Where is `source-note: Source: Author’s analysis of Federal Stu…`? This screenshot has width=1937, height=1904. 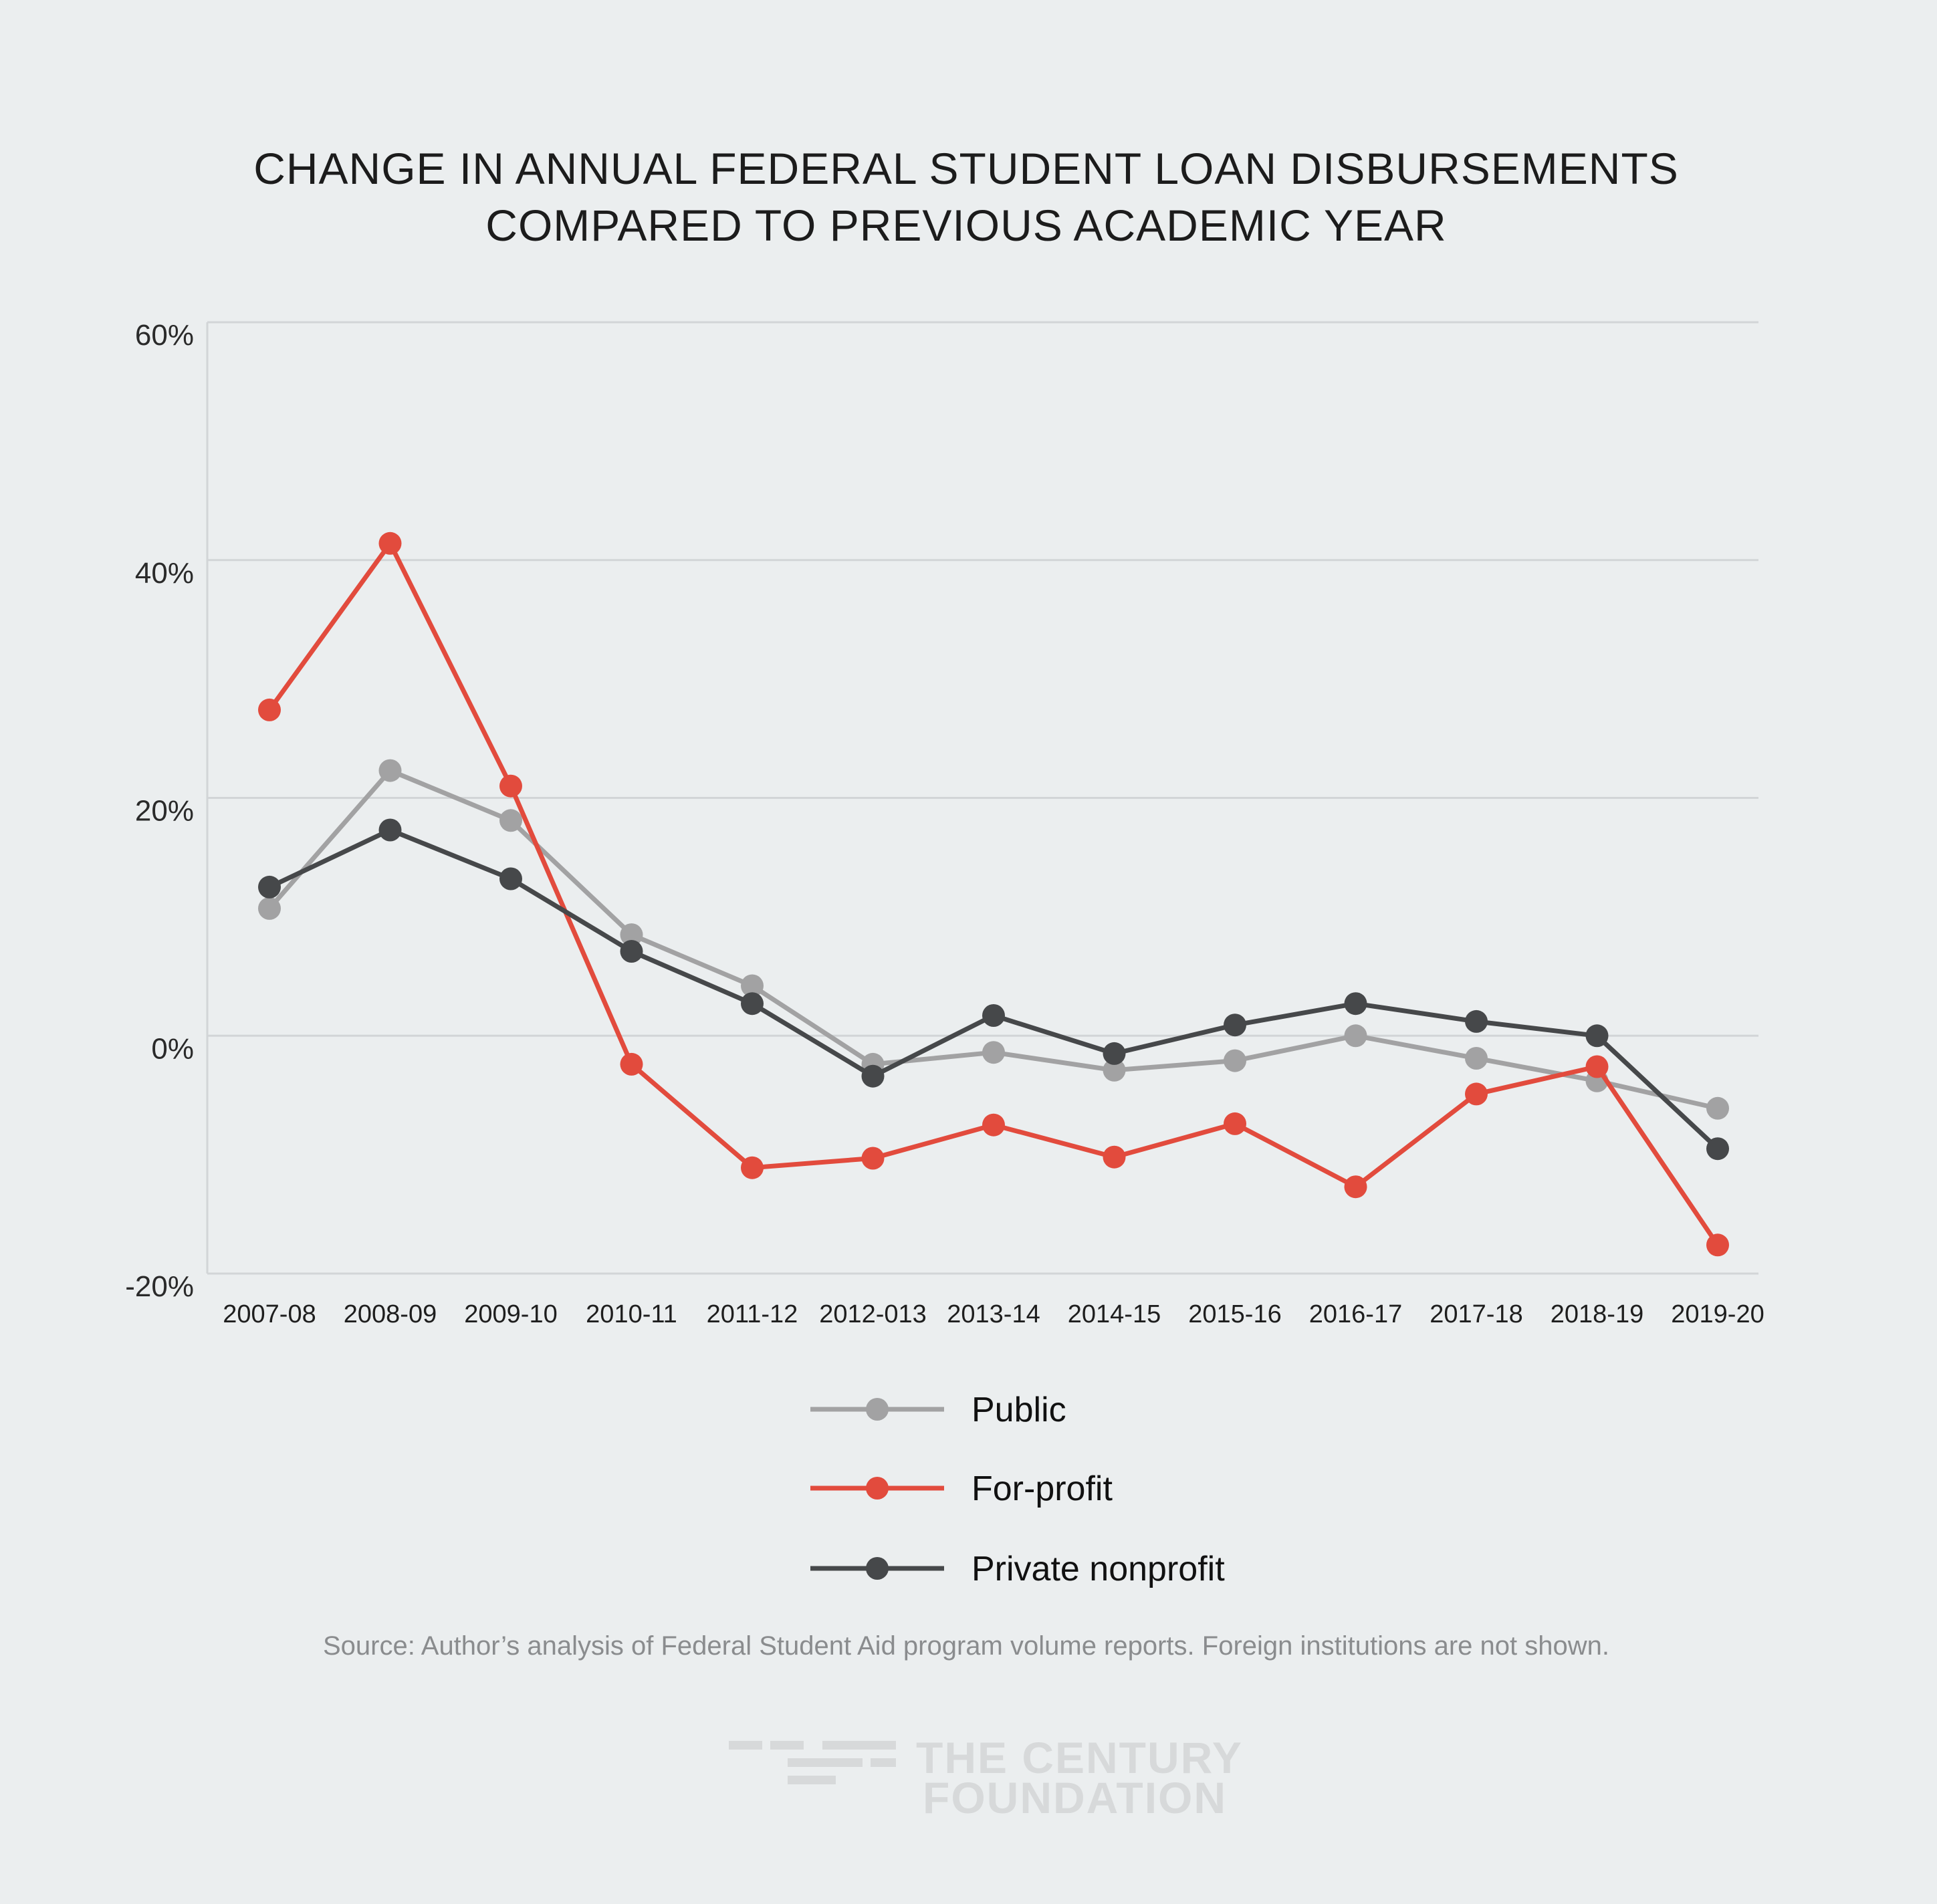 source-note: Source: Author’s analysis of Federal Stu… is located at coordinates (966, 1646).